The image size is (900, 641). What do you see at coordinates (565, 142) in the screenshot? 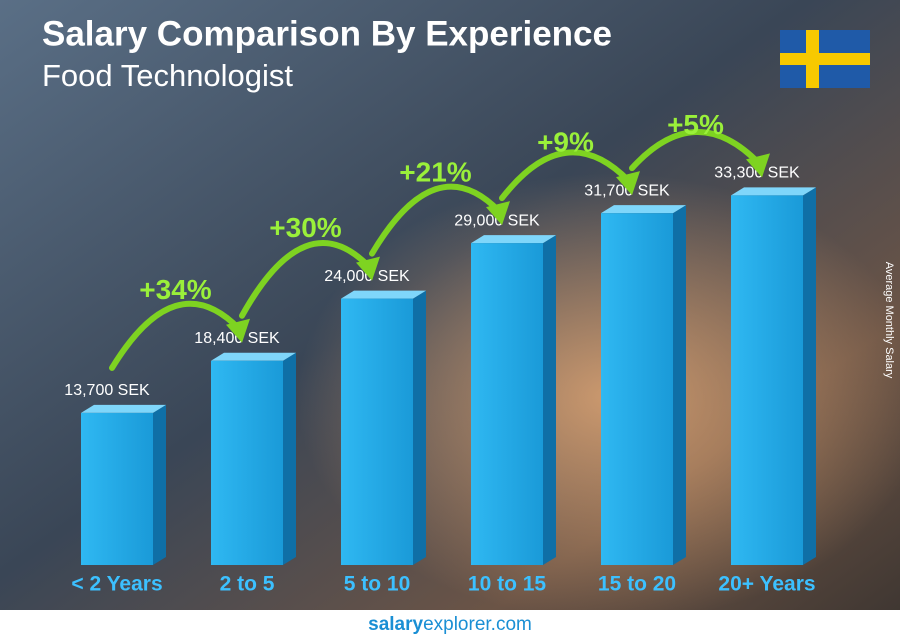
I see `growth-label: +9%` at bounding box center [565, 142].